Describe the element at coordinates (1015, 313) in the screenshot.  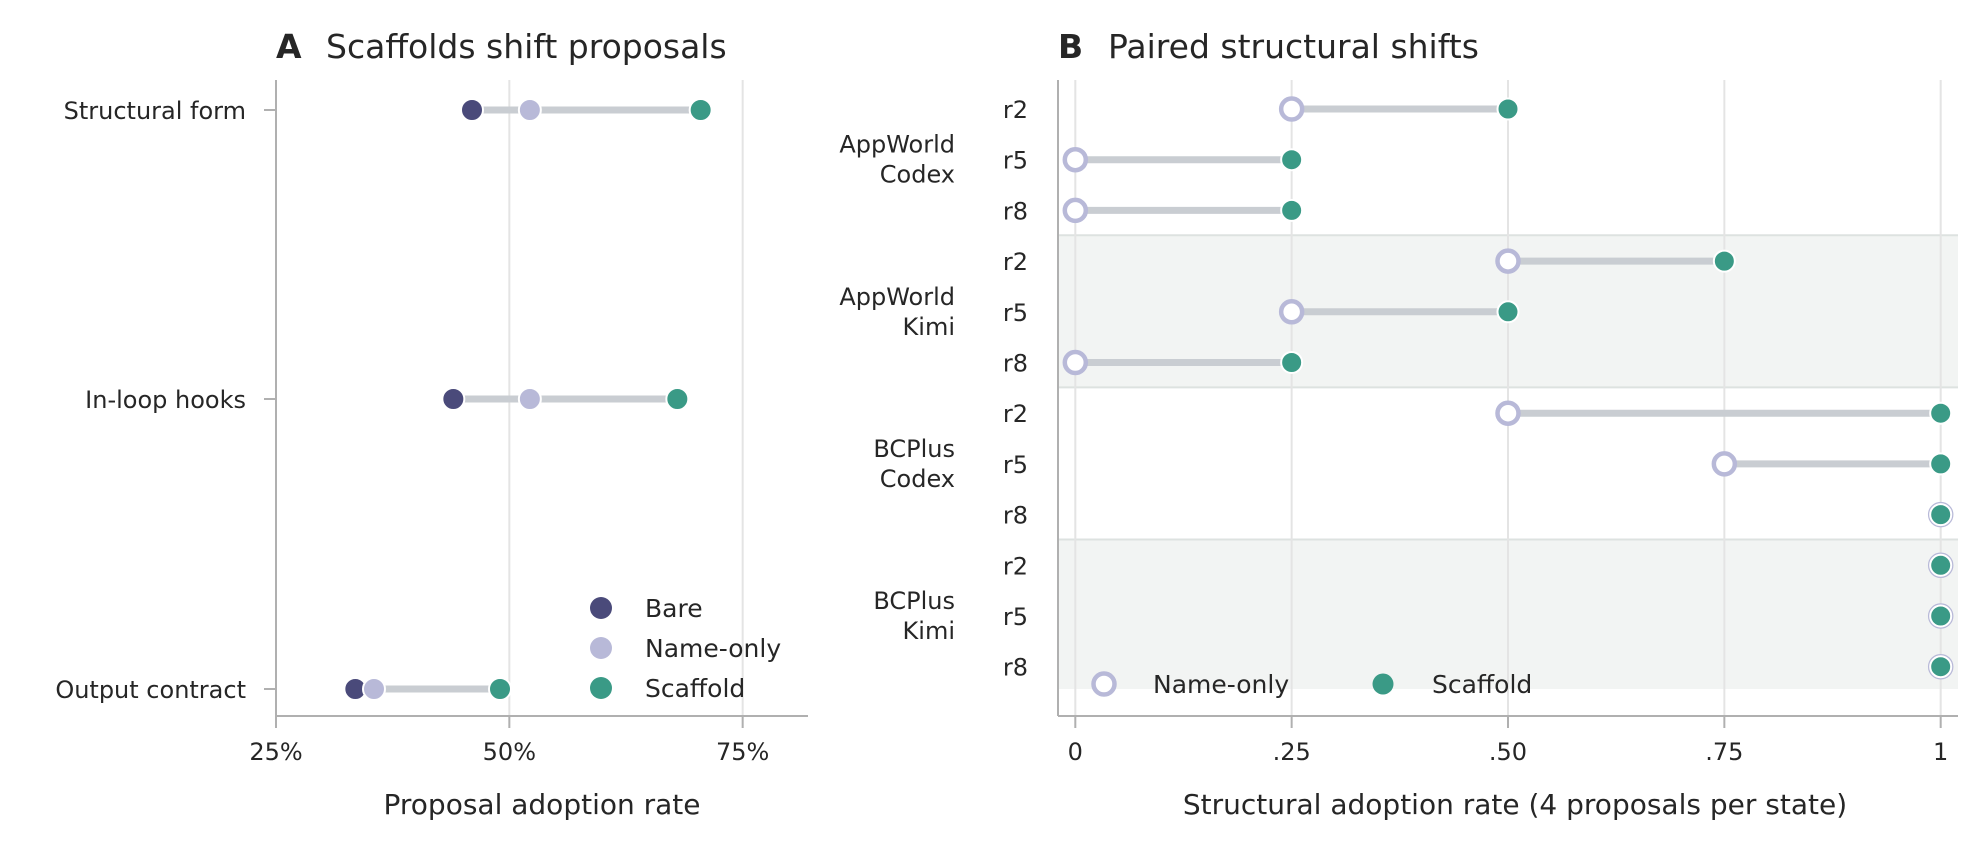
I see `row-label-appworld-kimi-r5: r5` at that location.